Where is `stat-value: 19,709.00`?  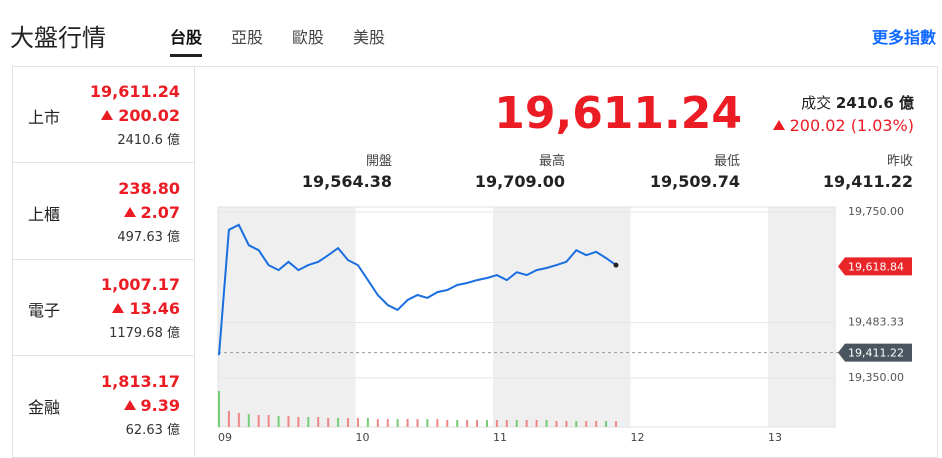 stat-value: 19,709.00 is located at coordinates (519, 181).